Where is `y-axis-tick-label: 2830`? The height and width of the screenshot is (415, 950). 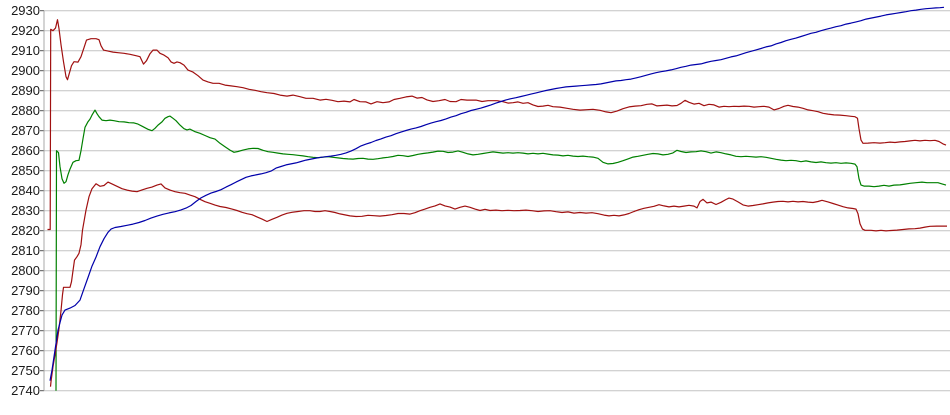
y-axis-tick-label: 2830 is located at coordinates (25, 210).